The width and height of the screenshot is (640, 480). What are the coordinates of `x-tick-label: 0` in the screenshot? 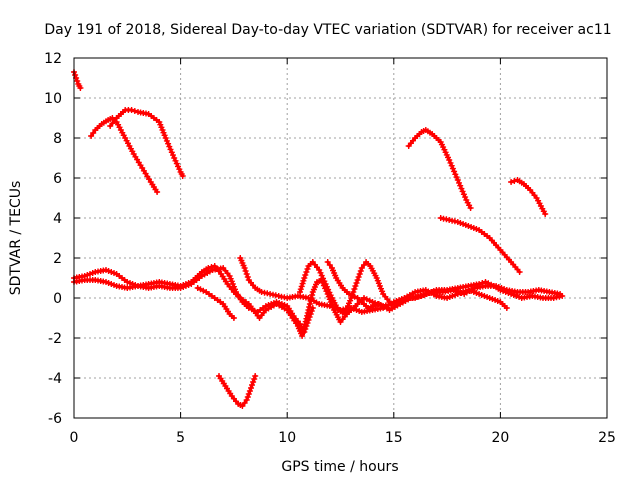 It's located at (74, 438).